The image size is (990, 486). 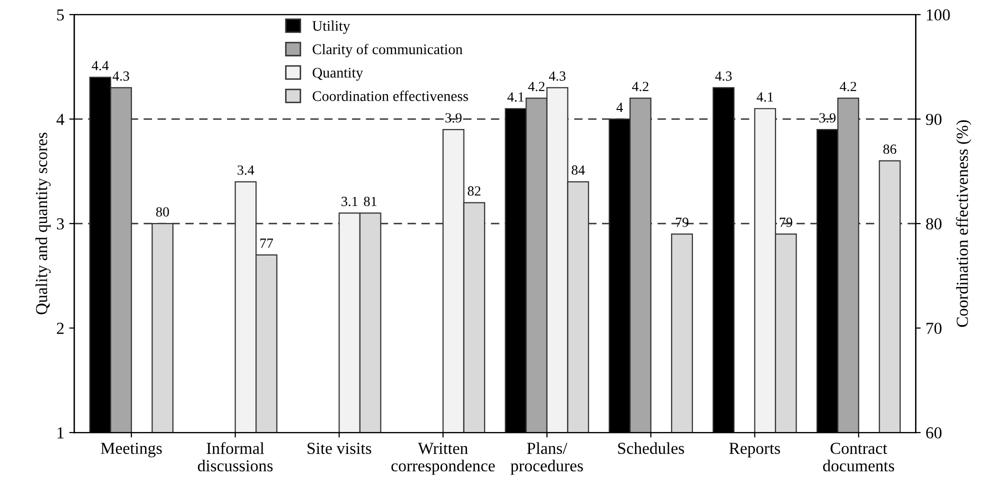 I want to click on x-tick-label: Meetings, so click(x=131, y=450).